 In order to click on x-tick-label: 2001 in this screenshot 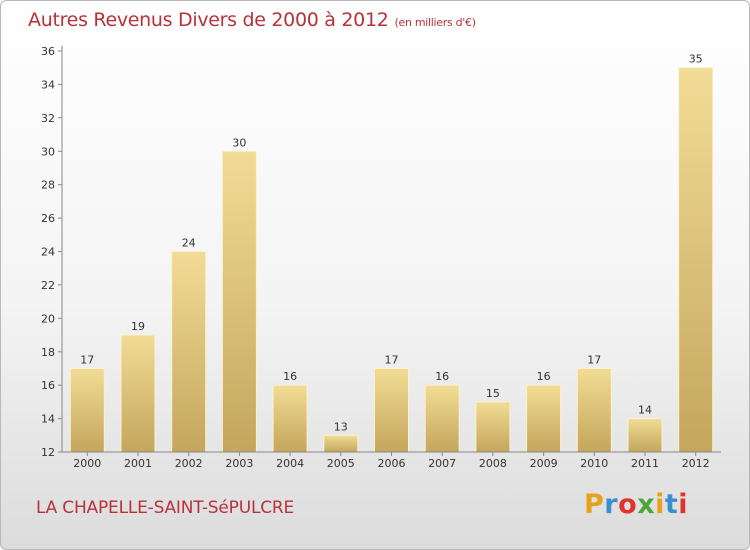, I will do `click(138, 463)`.